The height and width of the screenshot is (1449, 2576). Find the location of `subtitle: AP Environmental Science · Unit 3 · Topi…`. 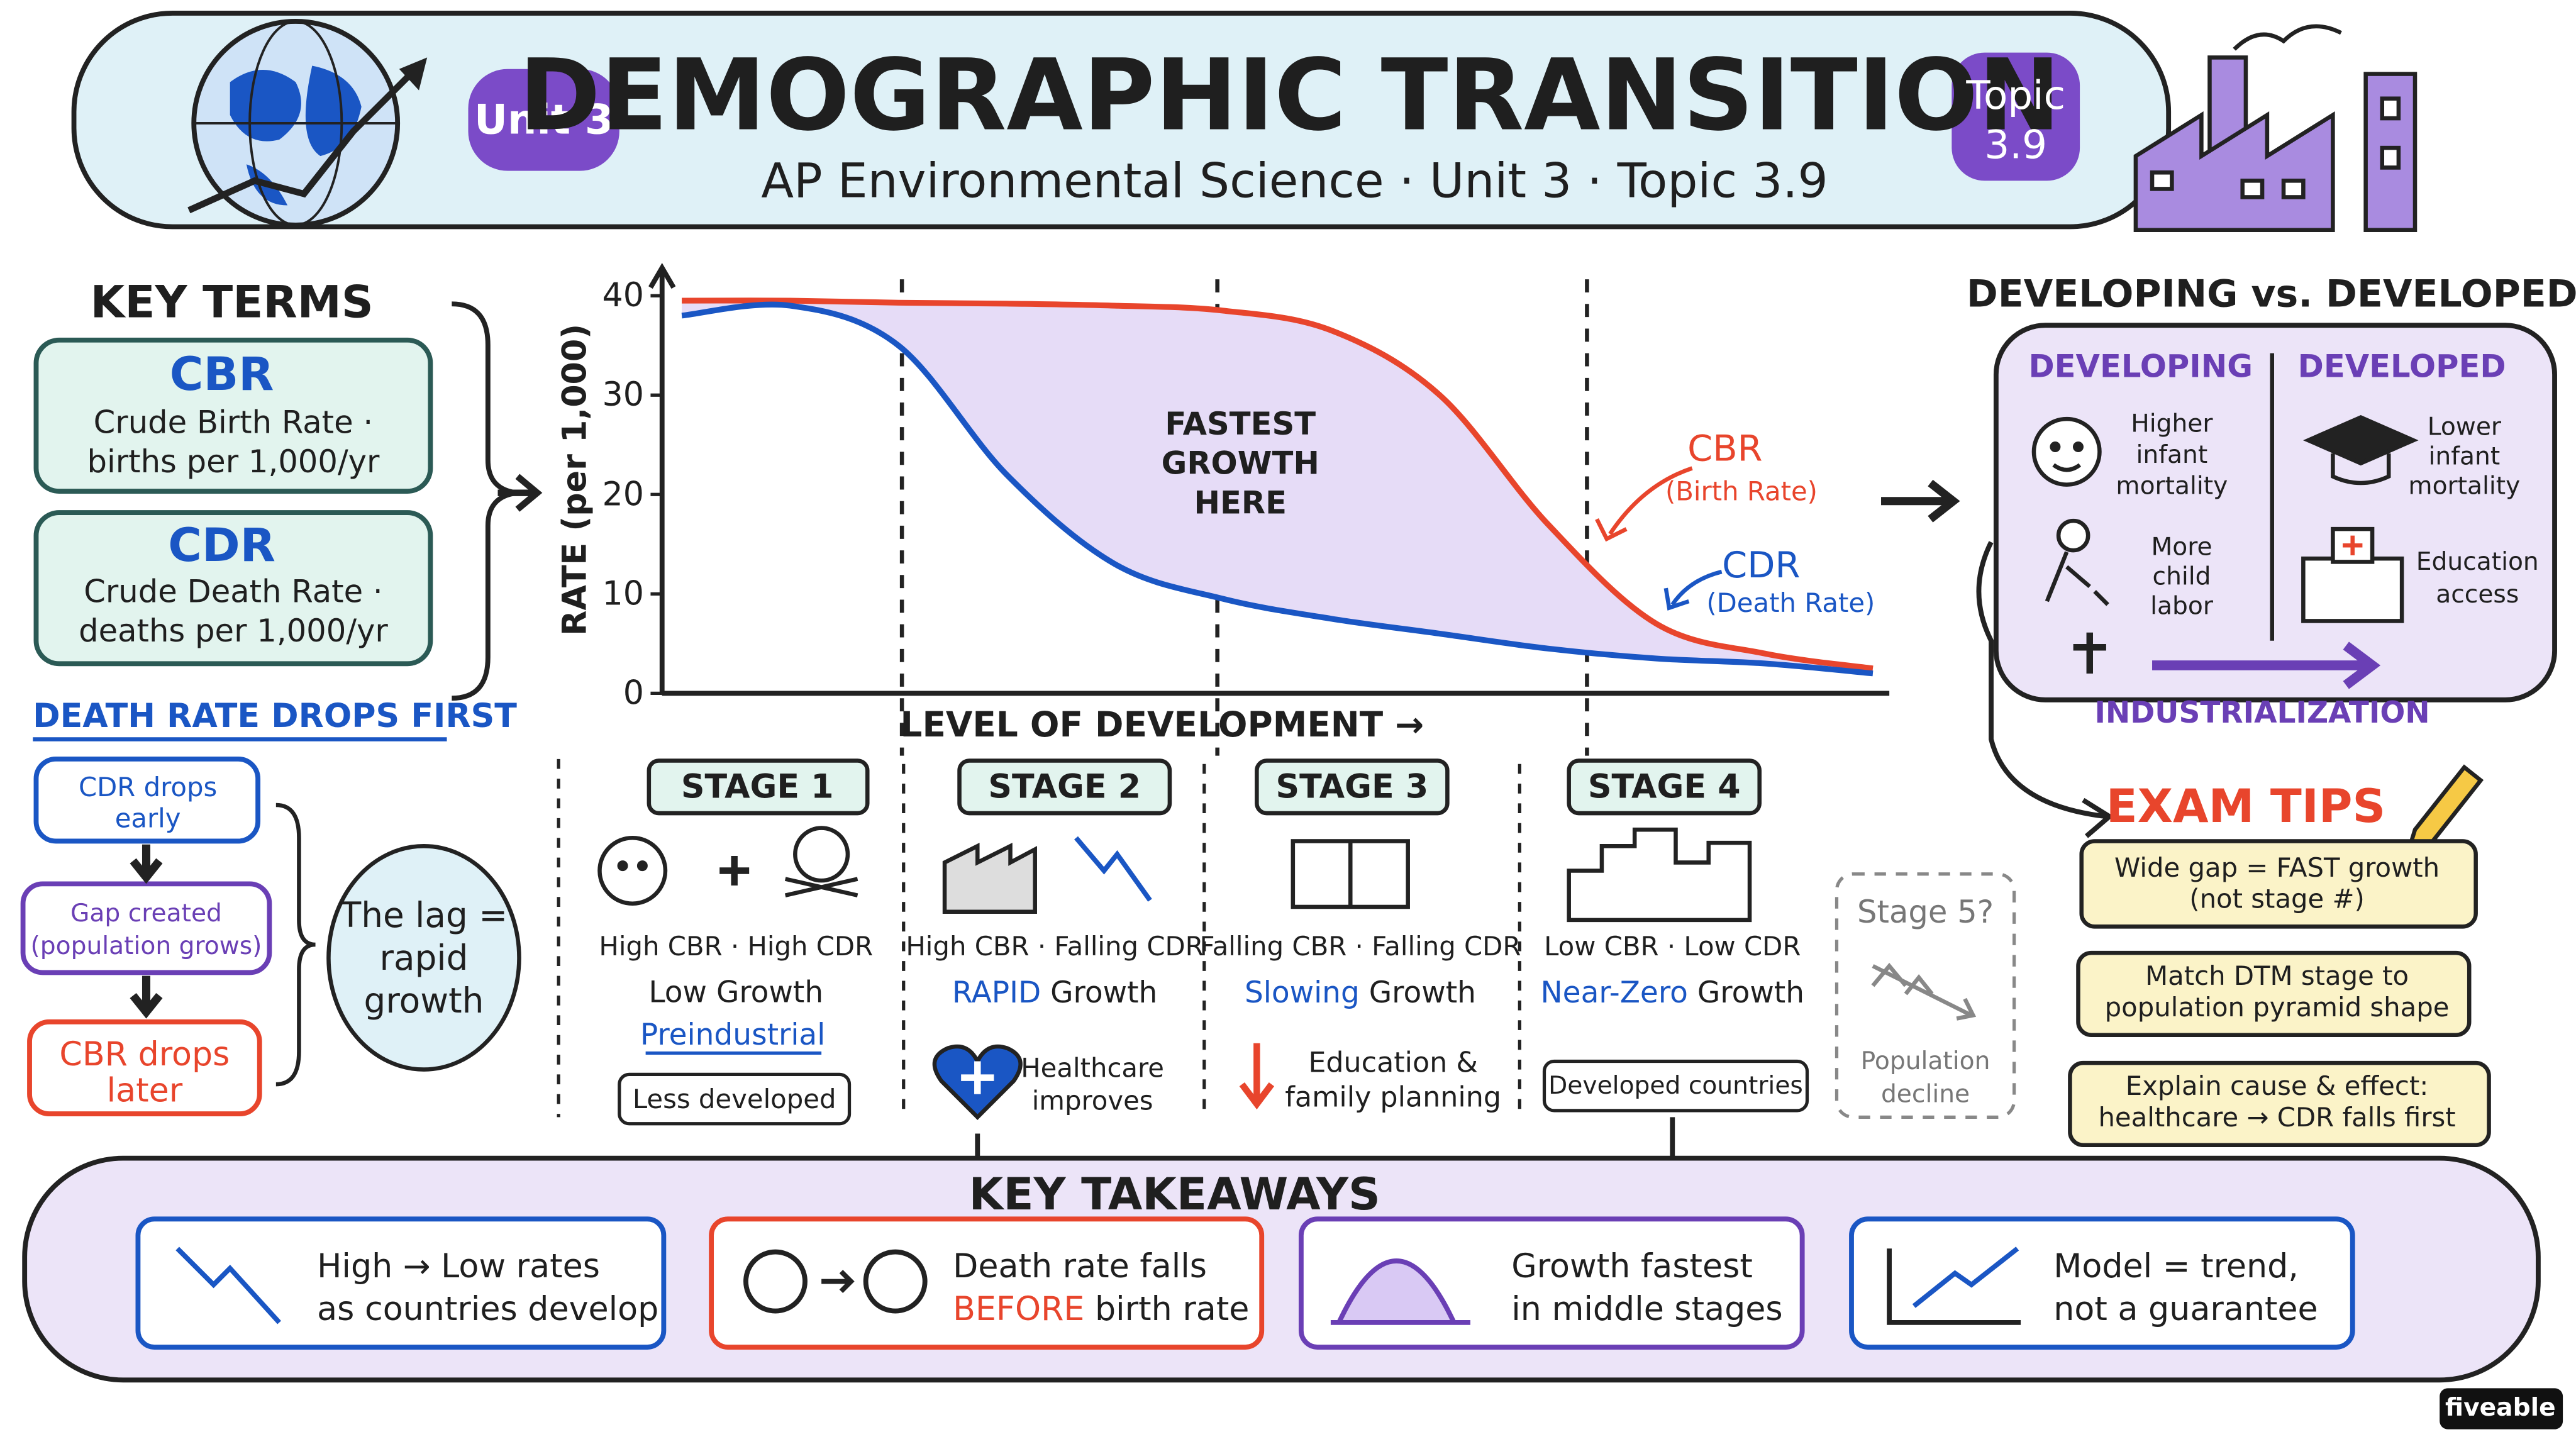

subtitle: AP Environmental Science · Unit 3 · Topi… is located at coordinates (1294, 180).